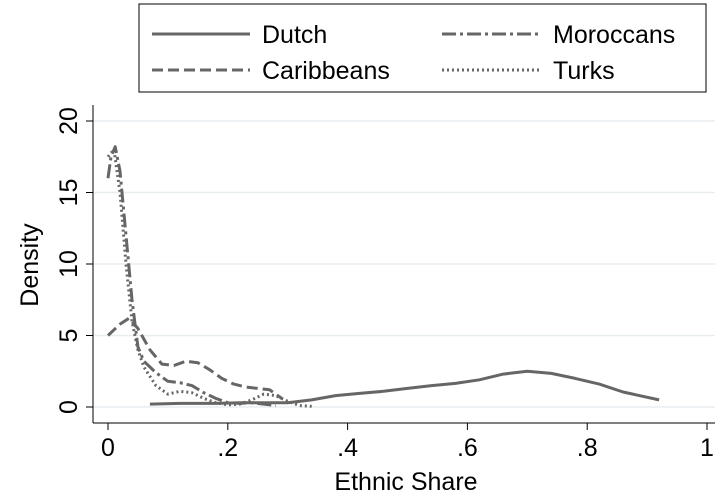 The image size is (715, 499). I want to click on legend-label-caribbeans: Caribbeans, so click(326, 71).